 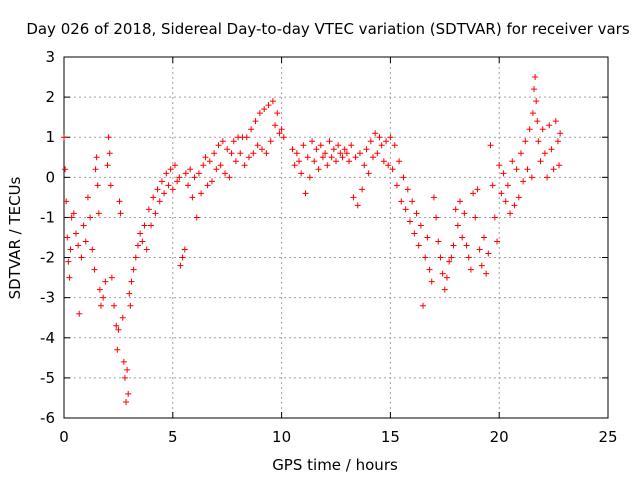 What do you see at coordinates (15, 237) in the screenshot?
I see `y-axis-label: SDTVAR / TECUs` at bounding box center [15, 237].